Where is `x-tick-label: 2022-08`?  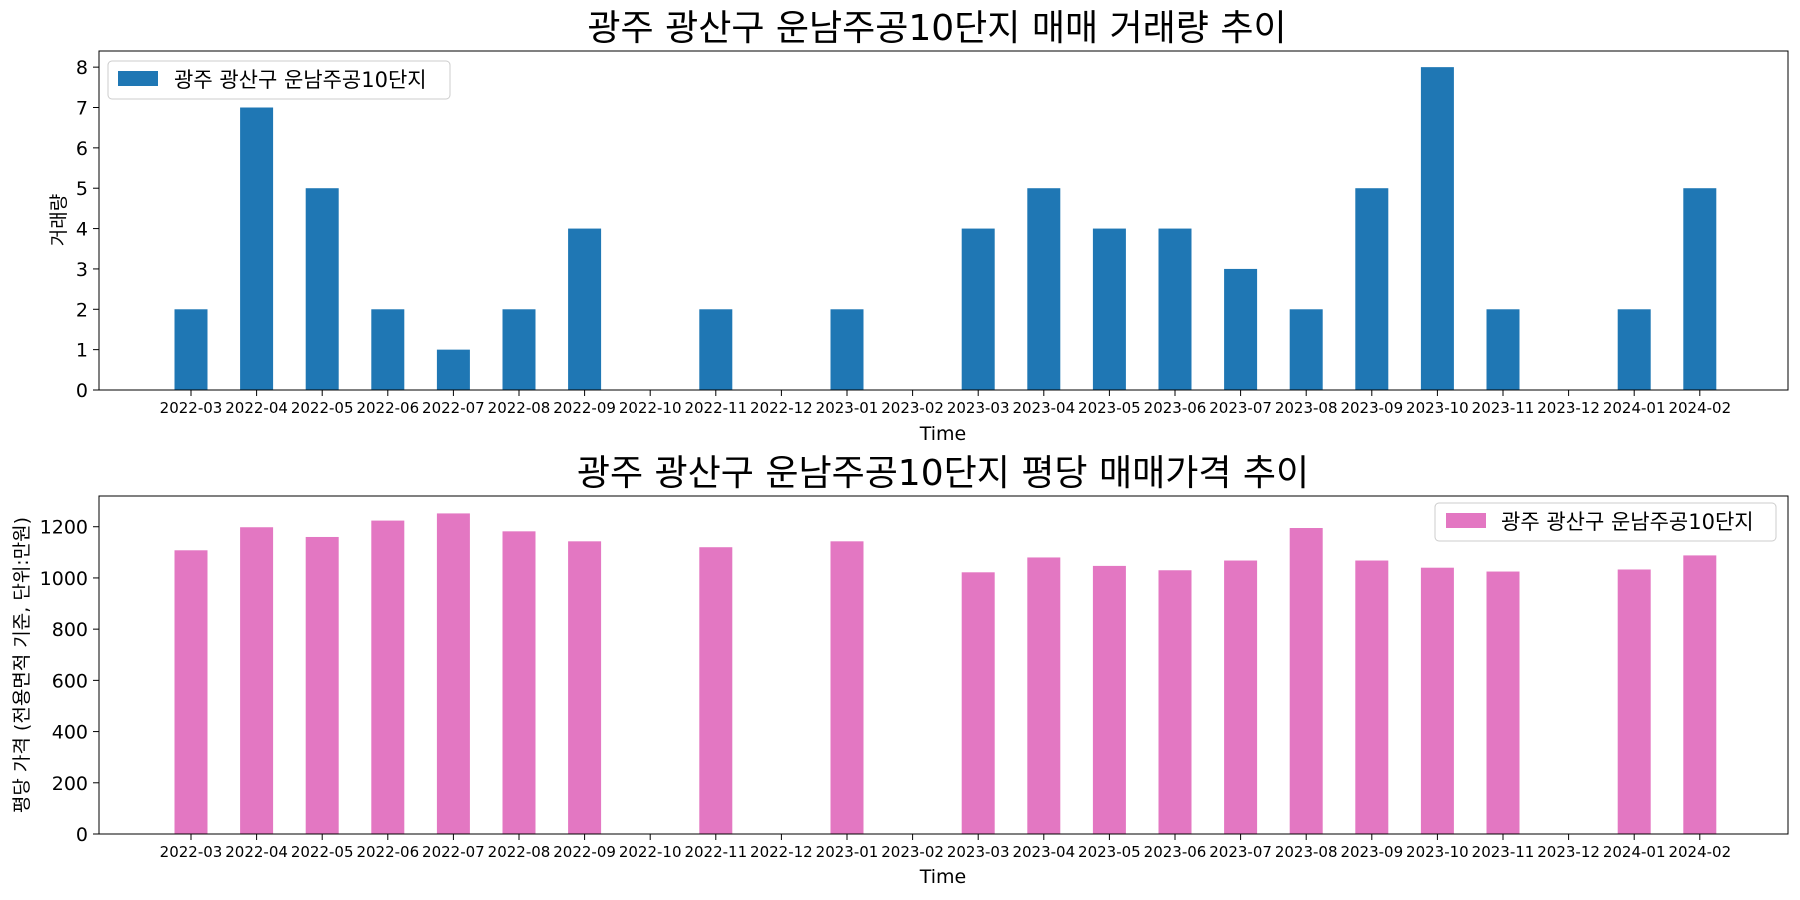
x-tick-label: 2022-08 is located at coordinates (519, 852).